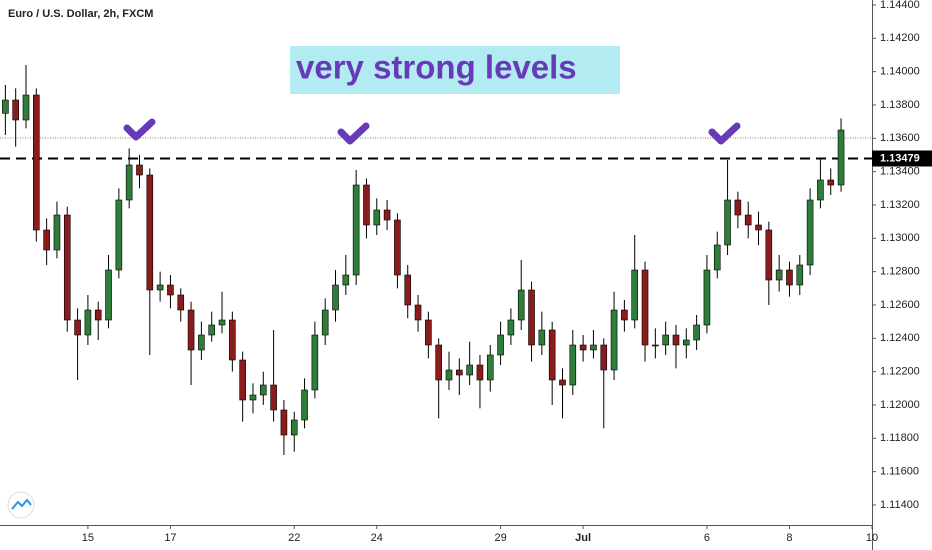  What do you see at coordinates (80, 14) in the screenshot?
I see `chart-title: Euro / U.S. Dollar, 2h, FXCM` at bounding box center [80, 14].